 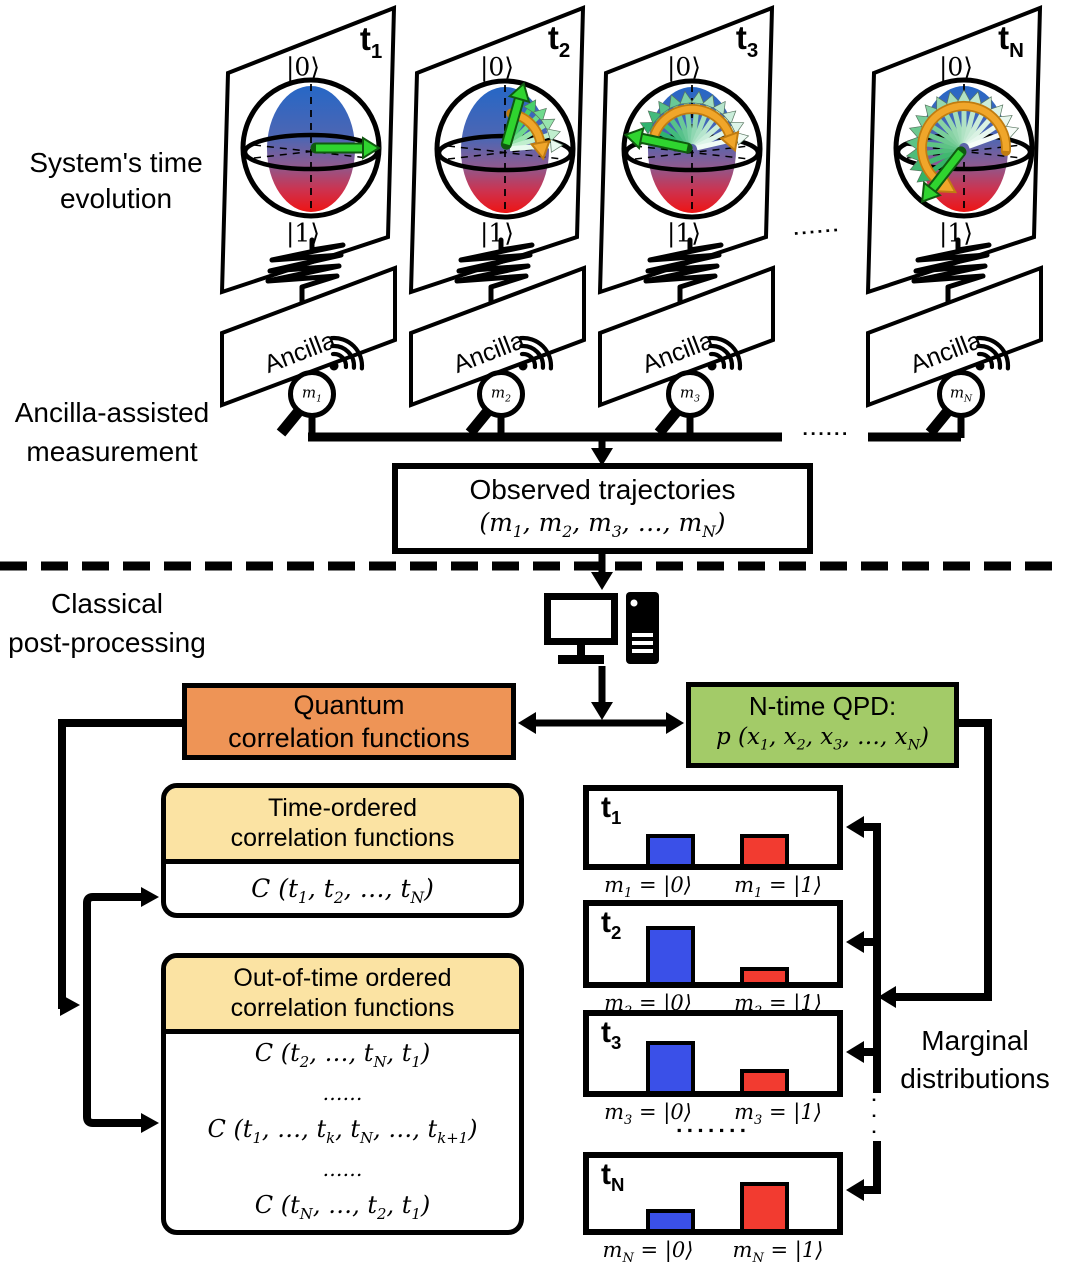 What do you see at coordinates (611, 1034) in the screenshot?
I see `histogram-time-label: t3` at bounding box center [611, 1034].